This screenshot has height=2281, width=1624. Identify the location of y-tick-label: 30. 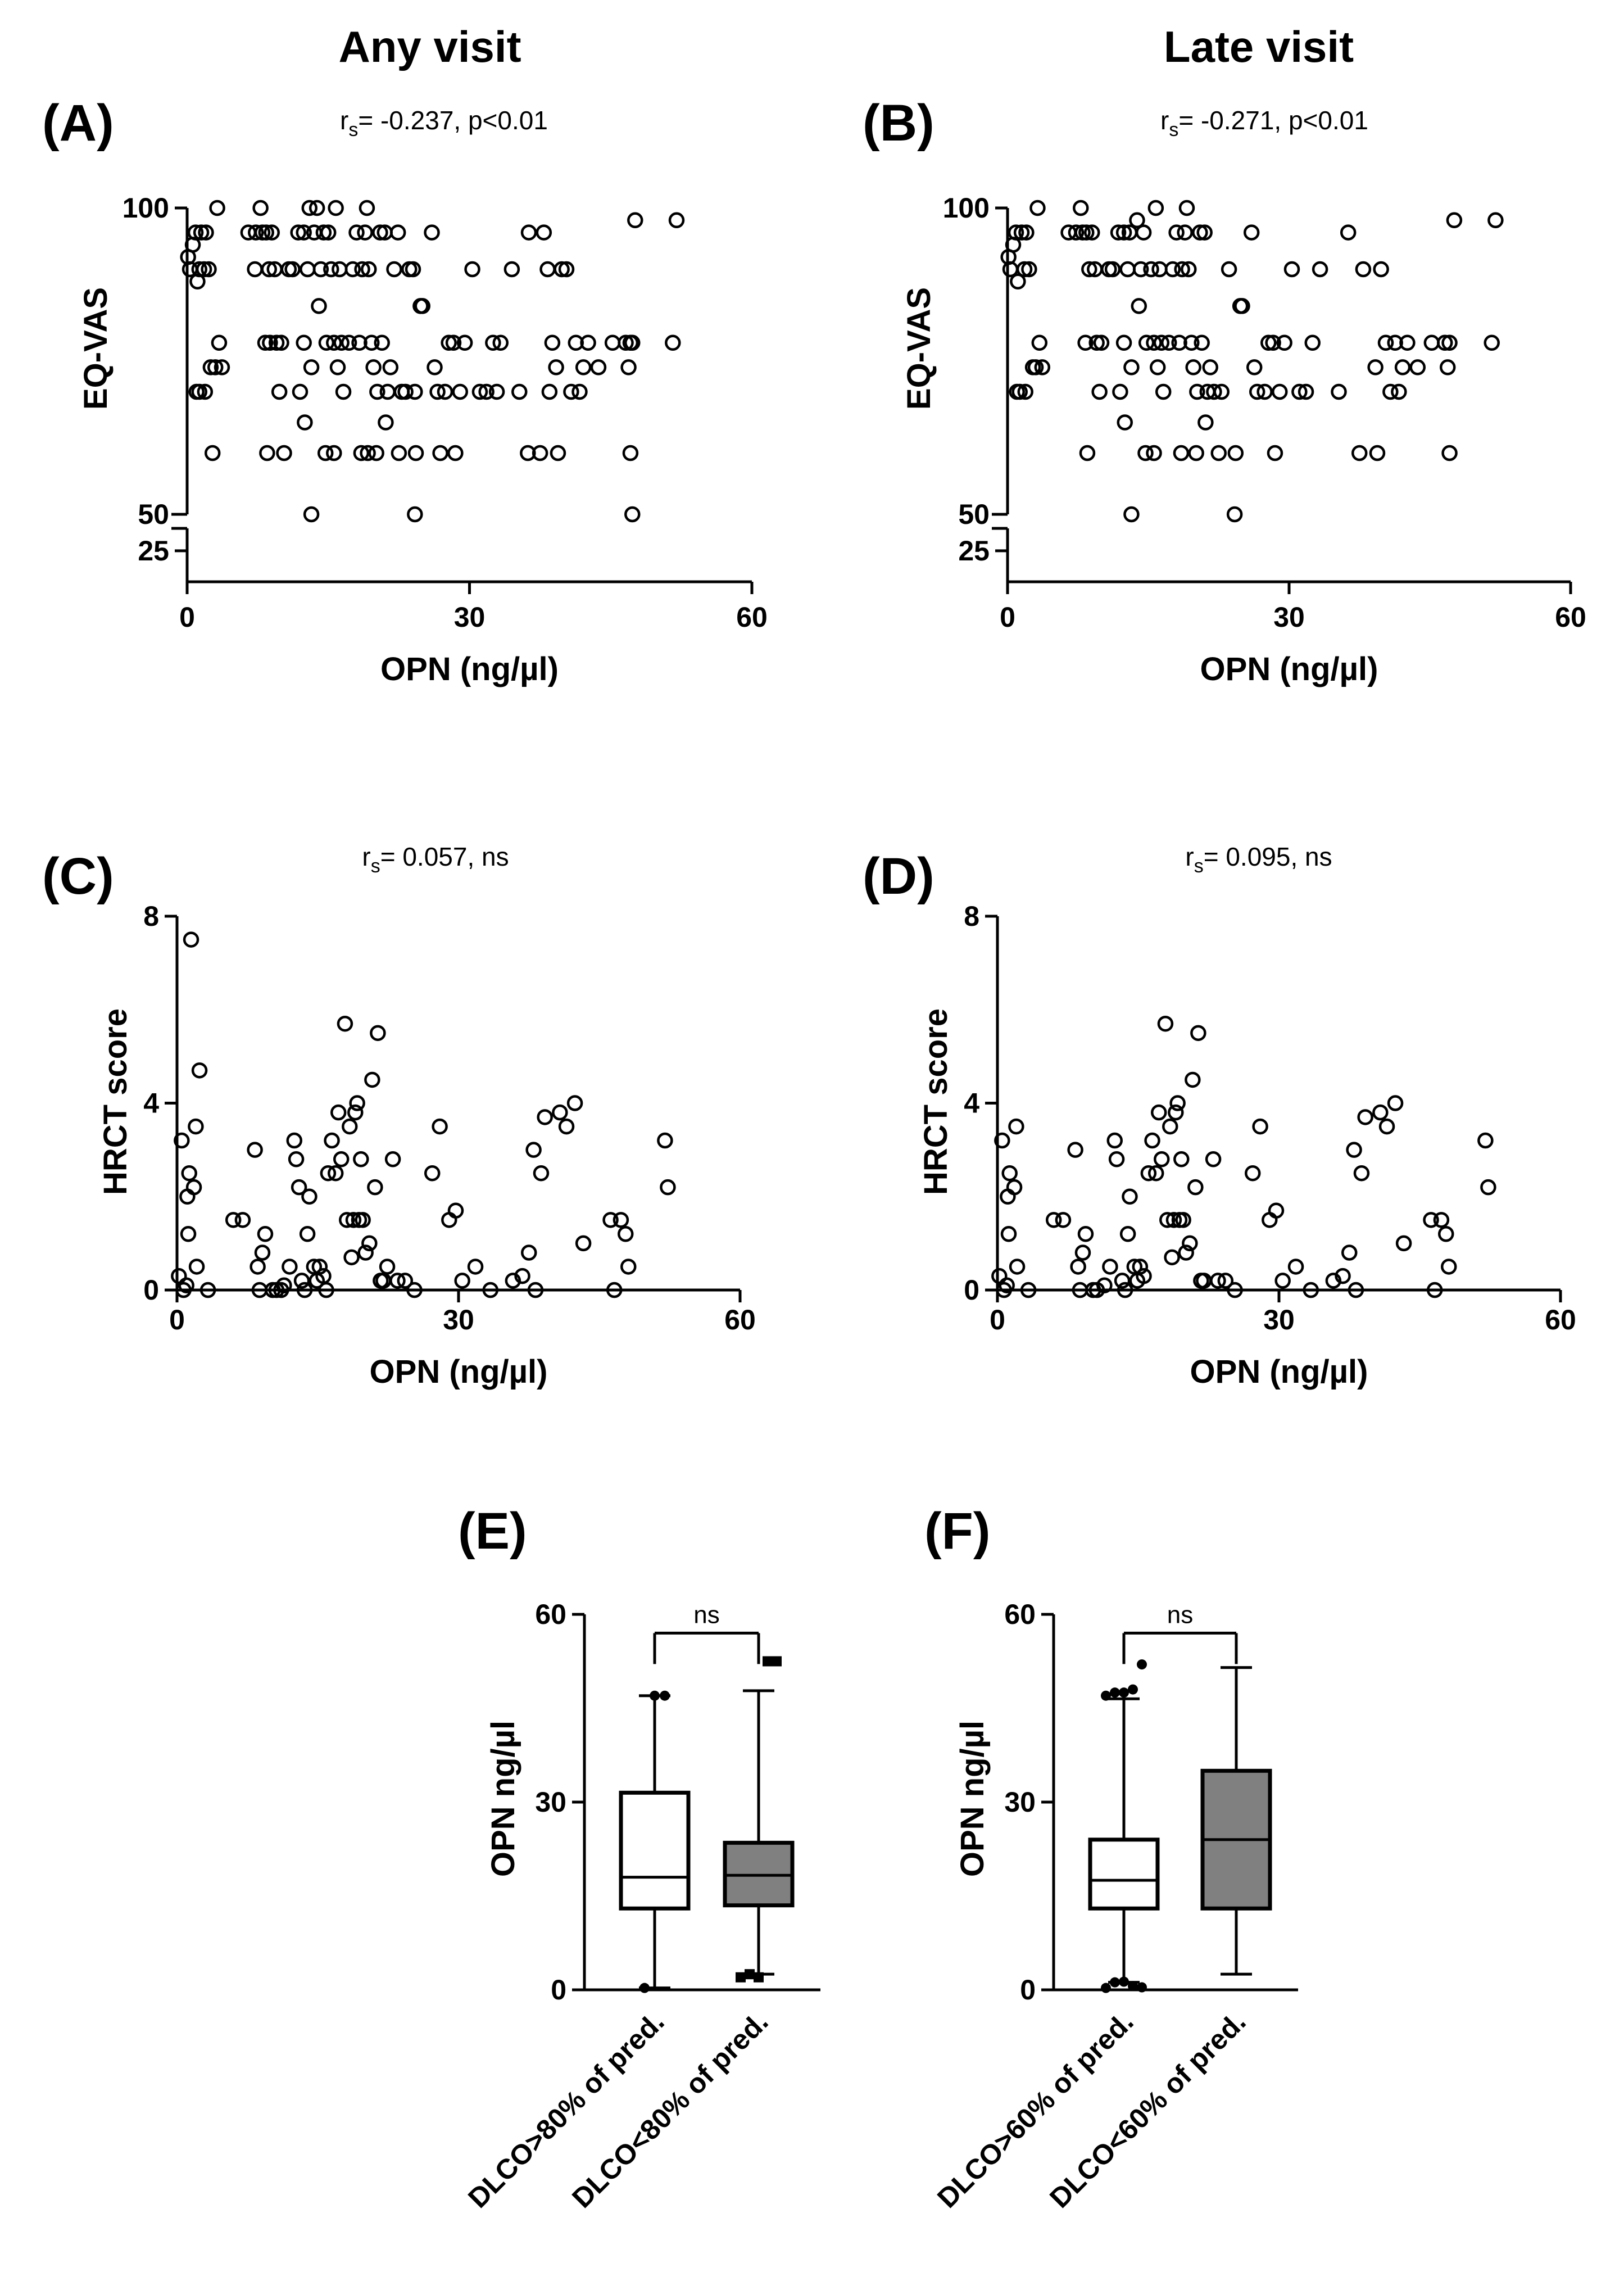
(550, 1802).